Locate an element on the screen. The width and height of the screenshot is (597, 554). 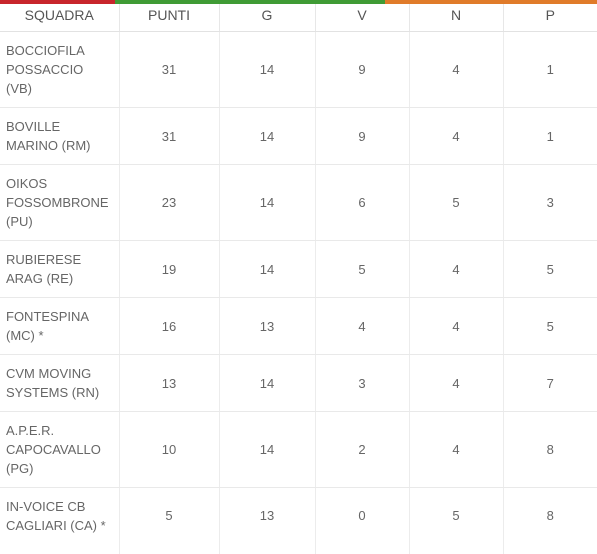
col-header-n: N is located at coordinates (456, 17).